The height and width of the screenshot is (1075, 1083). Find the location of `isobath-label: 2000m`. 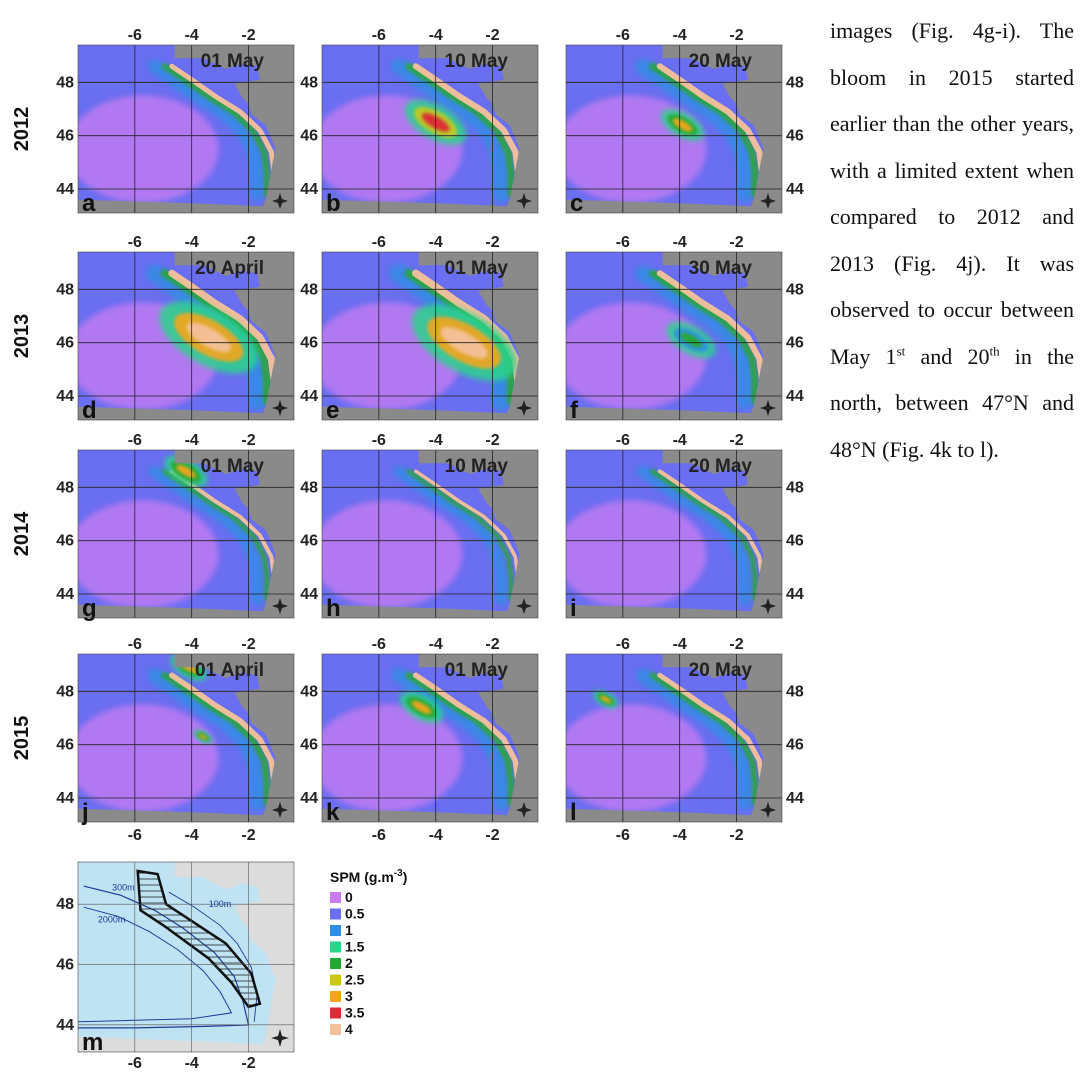

isobath-label: 2000m is located at coordinates (112, 919).